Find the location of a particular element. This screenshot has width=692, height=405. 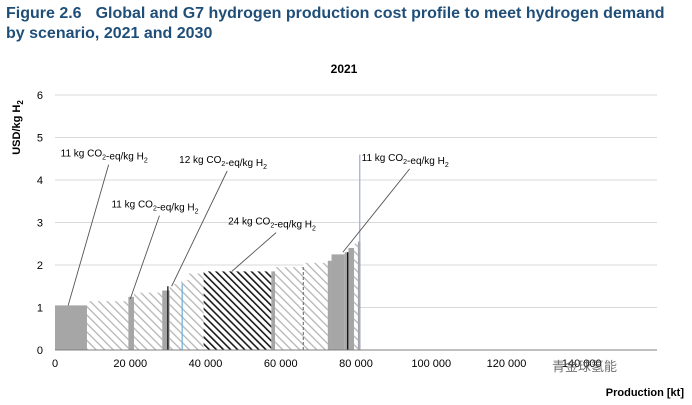

y-tick-label: 2 is located at coordinates (40, 266).